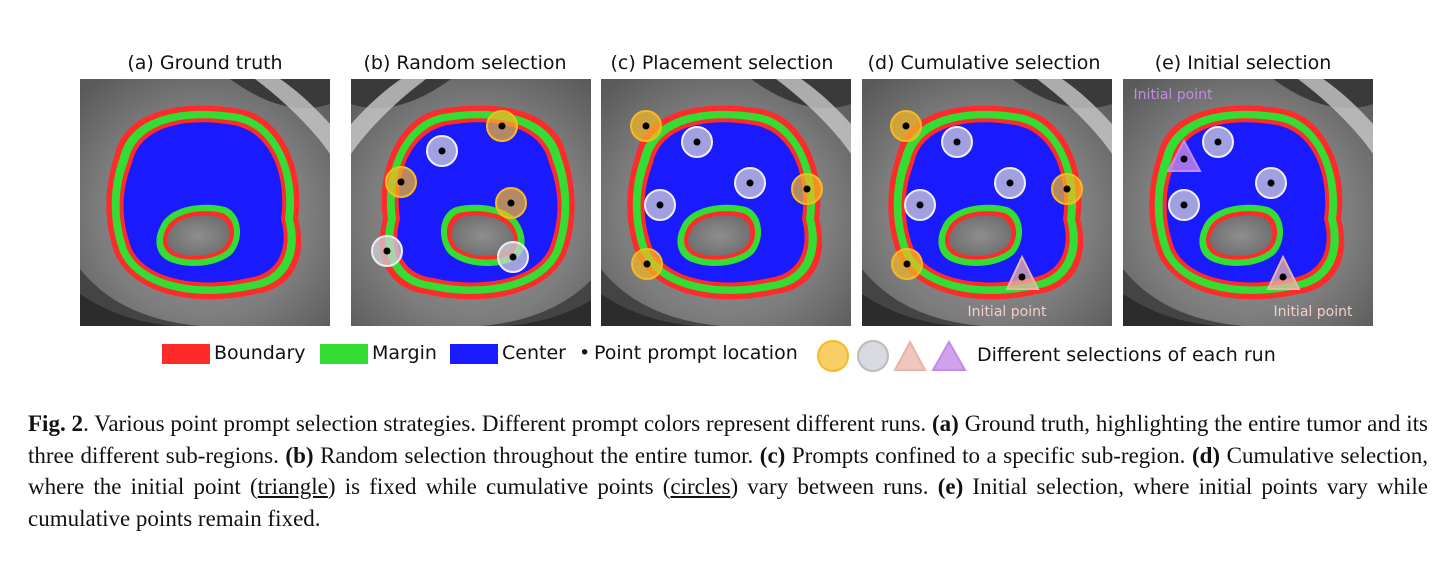  I want to click on prompt-triangle-purple, so click(1184, 155).